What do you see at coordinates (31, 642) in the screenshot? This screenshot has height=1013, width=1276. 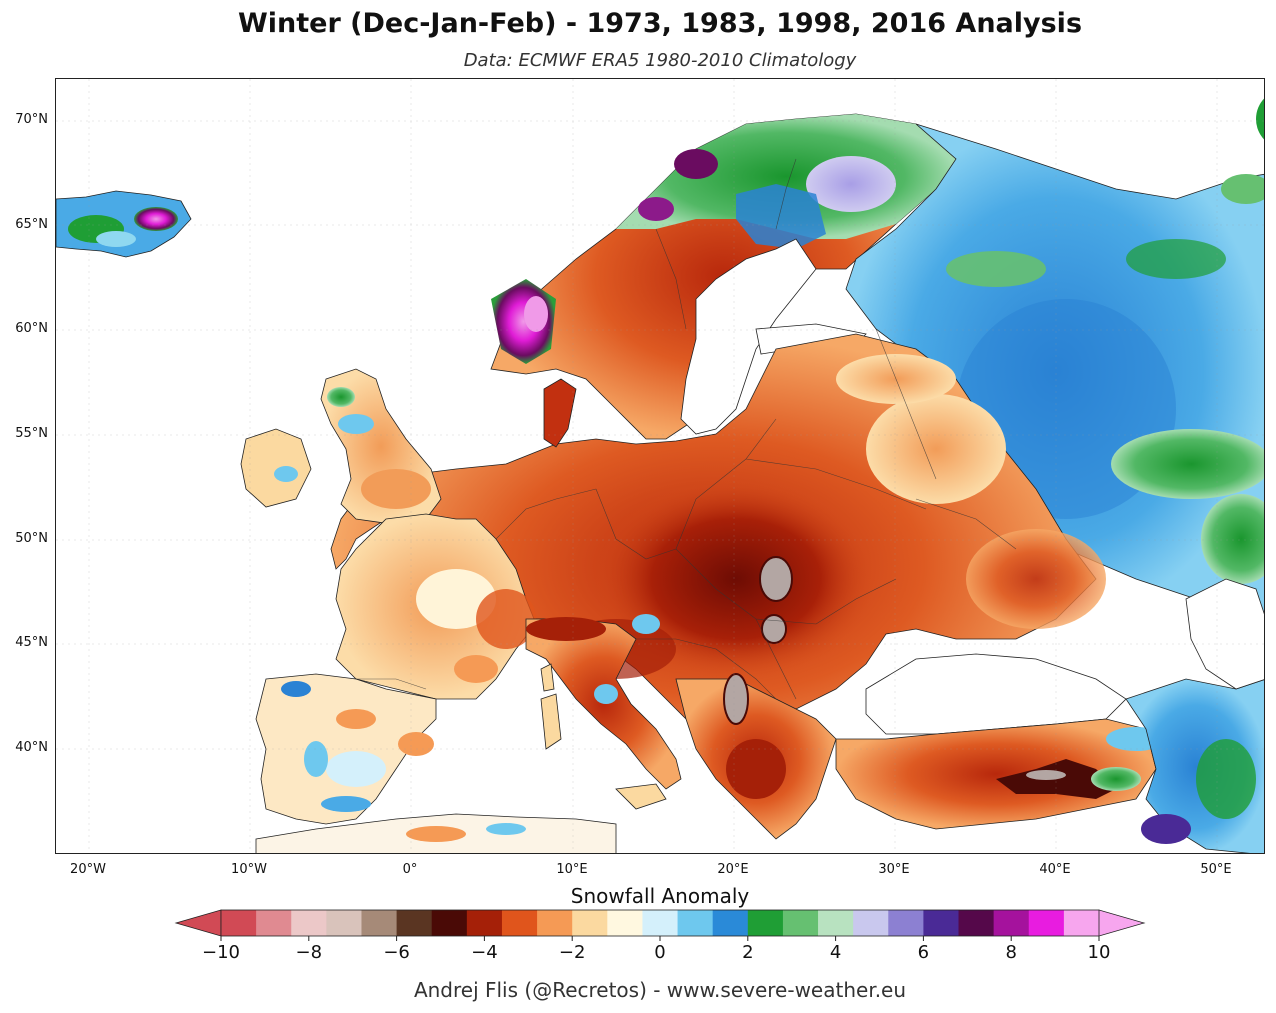 I see `lat-label-45n: 45°N` at bounding box center [31, 642].